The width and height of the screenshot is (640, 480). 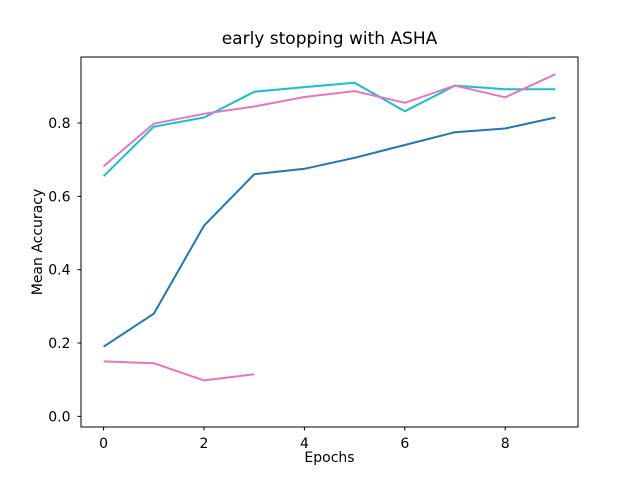 What do you see at coordinates (329, 458) in the screenshot?
I see `x-axis-label: Epochs` at bounding box center [329, 458].